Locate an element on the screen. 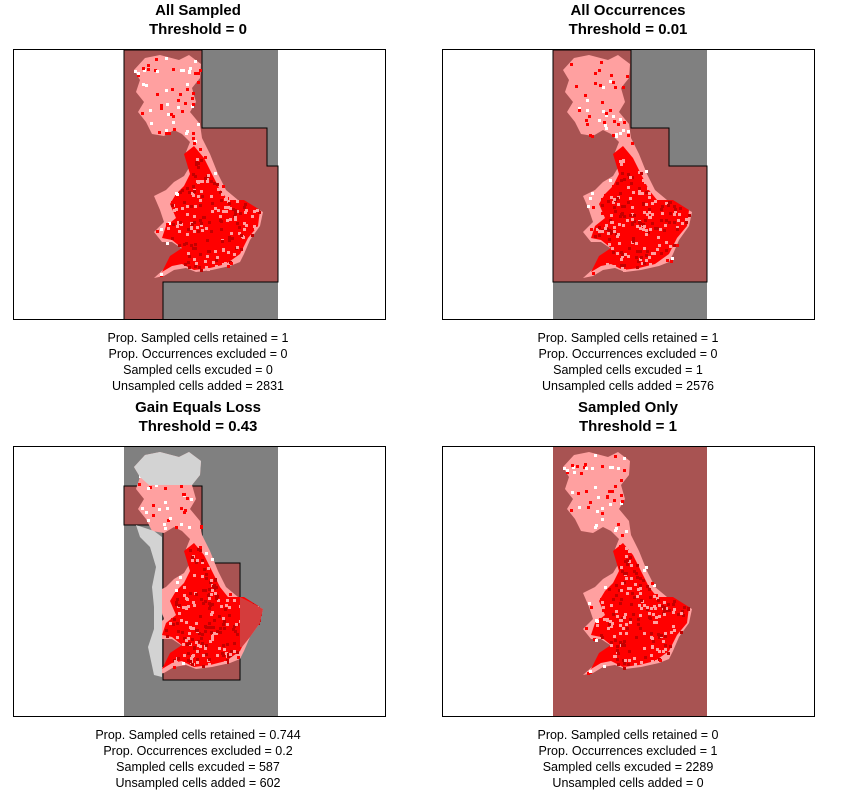 The width and height of the screenshot is (858, 795). stat-sampled-excluded: Sampled cells excuded = 2289 is located at coordinates (628, 767).